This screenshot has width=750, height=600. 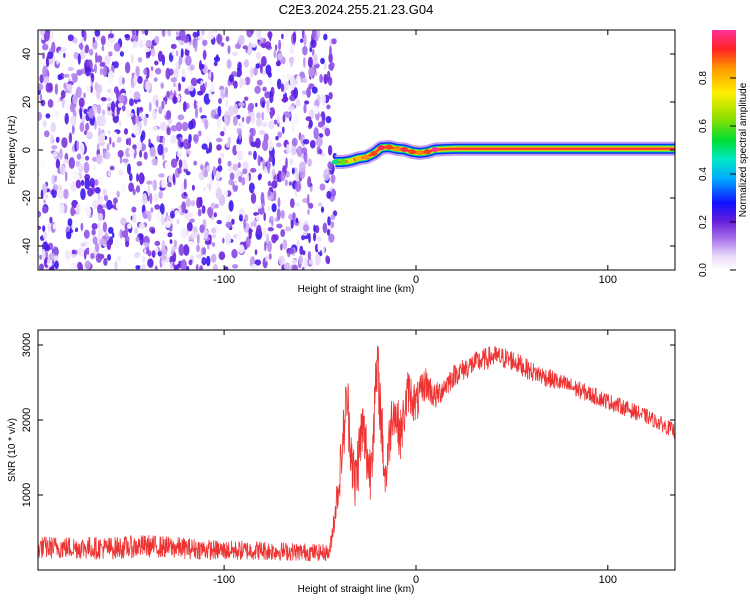 I want to click on spectrogram-y-tick-label: 40, so click(x=27, y=54).